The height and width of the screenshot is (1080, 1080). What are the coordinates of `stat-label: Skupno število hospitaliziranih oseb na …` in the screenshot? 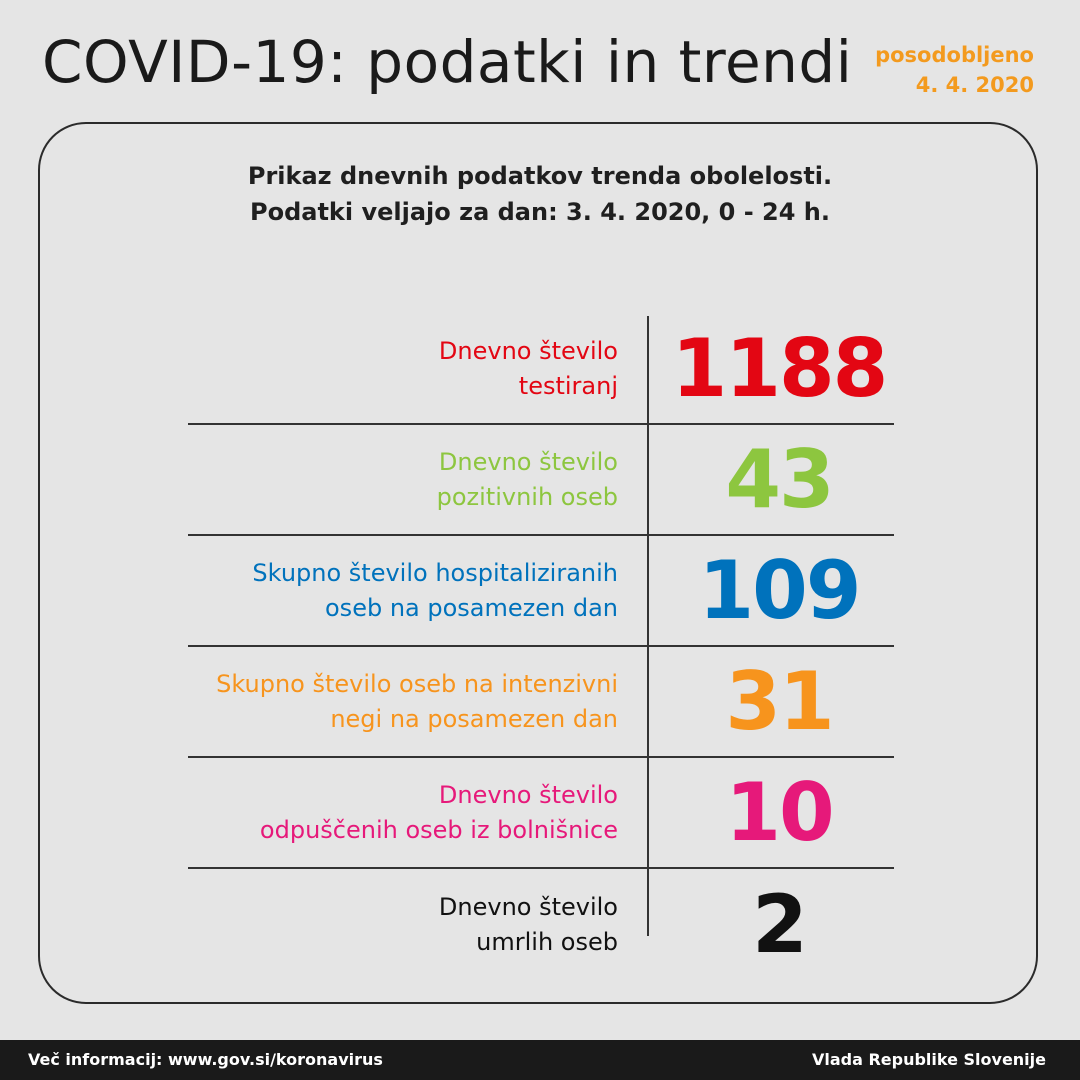 It's located at (398, 590).